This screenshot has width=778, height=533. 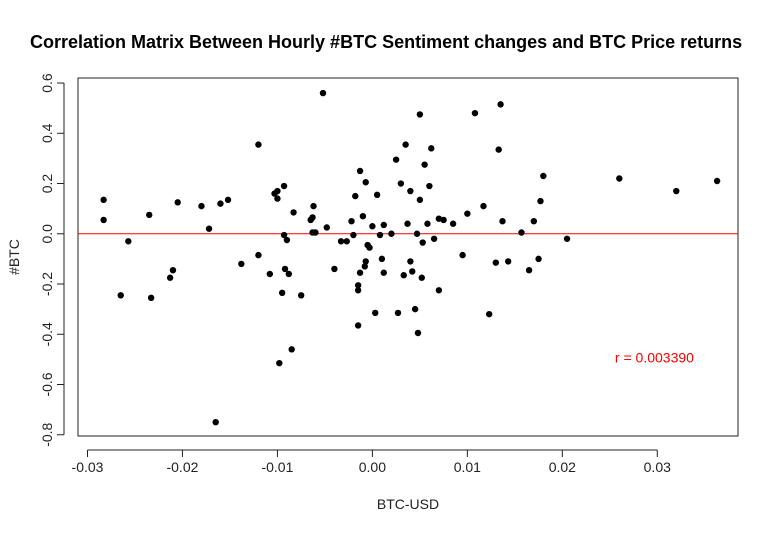 What do you see at coordinates (654, 358) in the screenshot?
I see `correlation-annotation: r = 0.003390` at bounding box center [654, 358].